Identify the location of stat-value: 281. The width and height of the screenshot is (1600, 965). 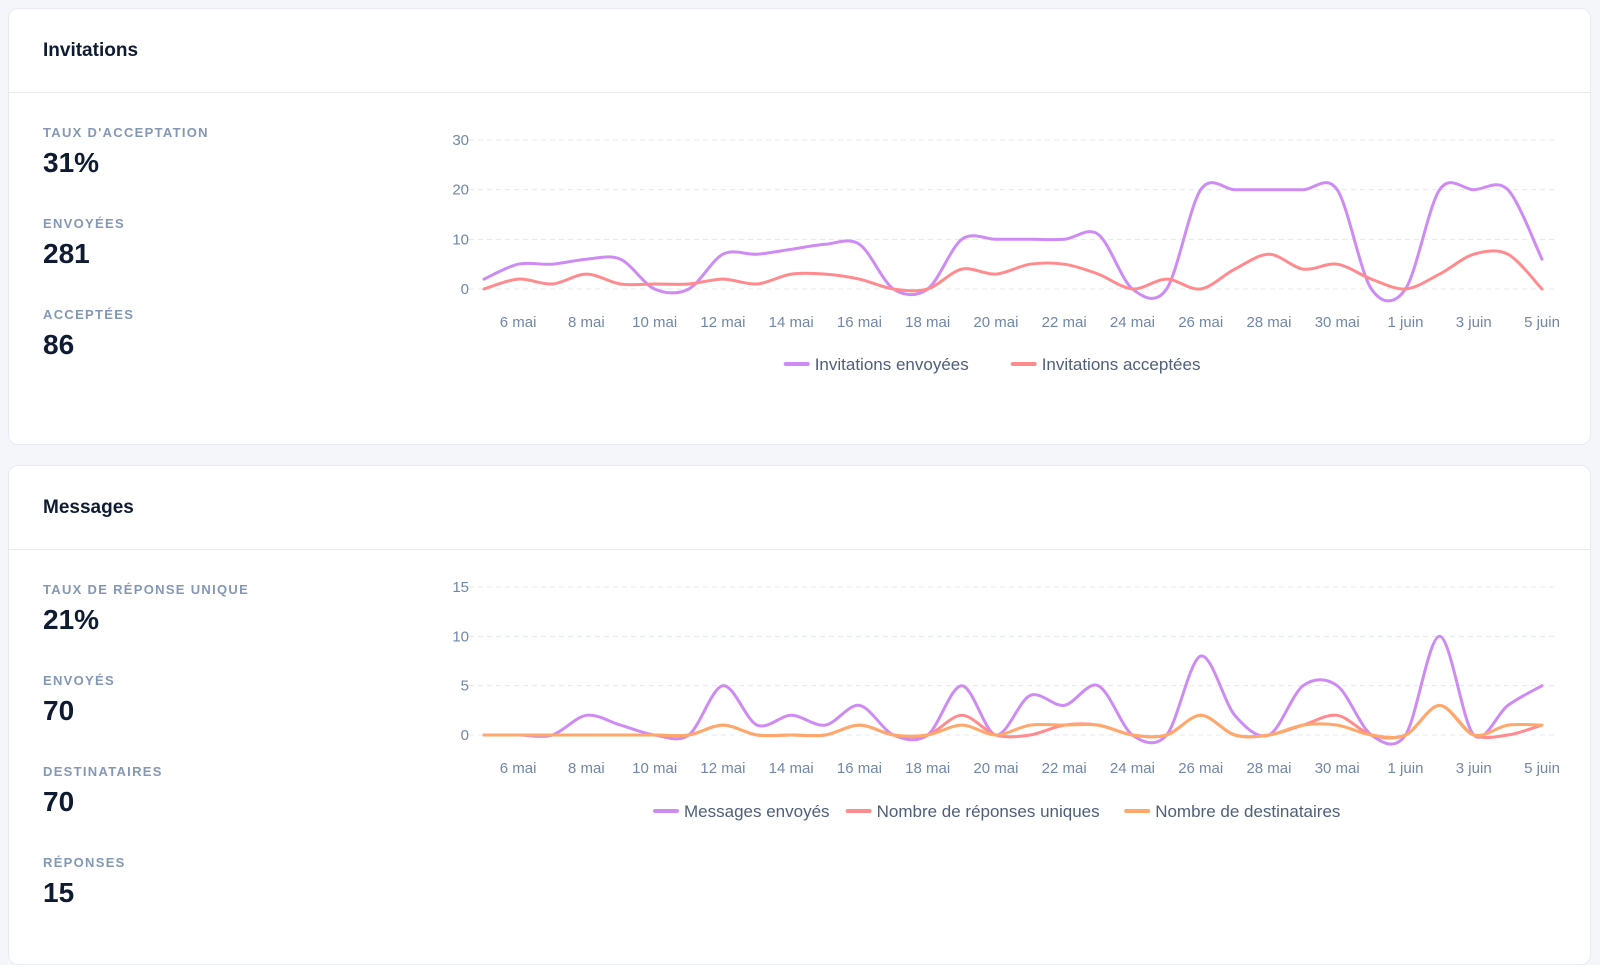
(66, 253).